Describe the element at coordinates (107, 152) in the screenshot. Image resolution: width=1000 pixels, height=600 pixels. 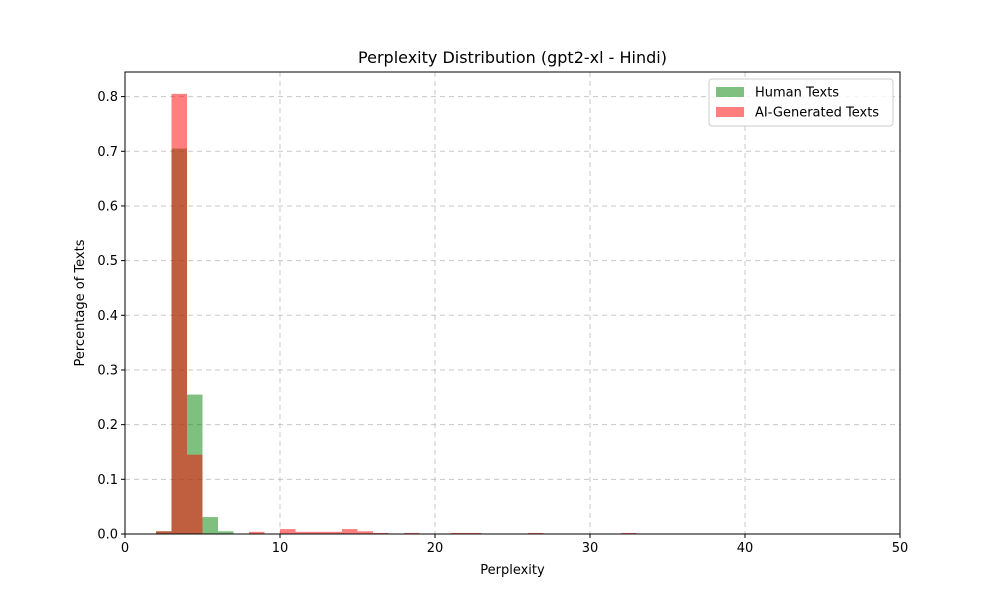
I see `y-tick-label: 0.7` at that location.